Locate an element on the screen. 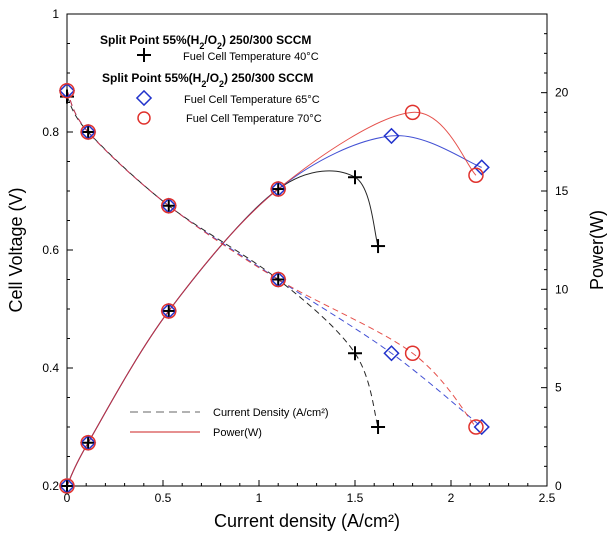 This screenshot has width=611, height=533. legend-entry-40: Fuel Cell Temperature 40°C is located at coordinates (251, 57).